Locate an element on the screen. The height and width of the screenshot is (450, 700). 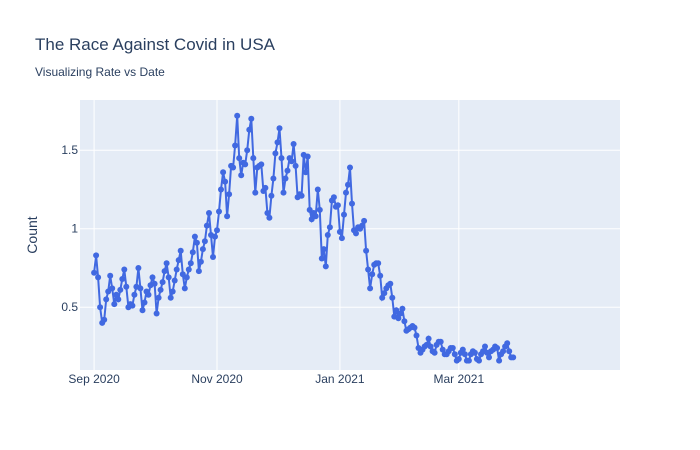
y-axis-label: Count is located at coordinates (32, 234).